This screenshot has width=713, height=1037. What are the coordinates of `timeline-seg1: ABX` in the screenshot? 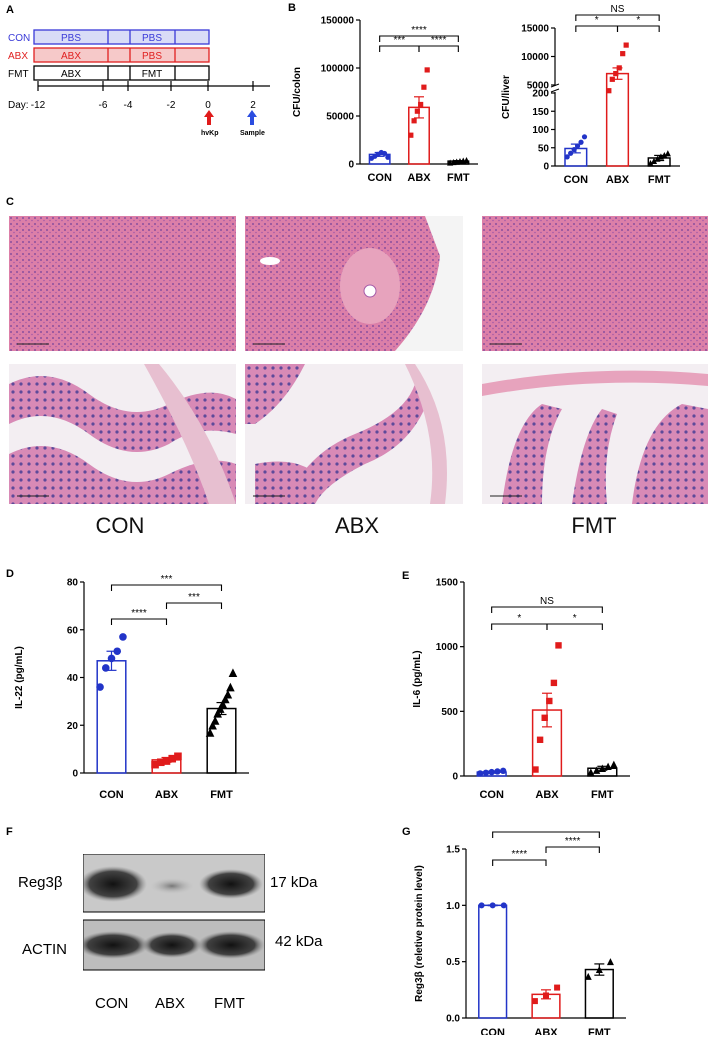 It's located at (71, 56).